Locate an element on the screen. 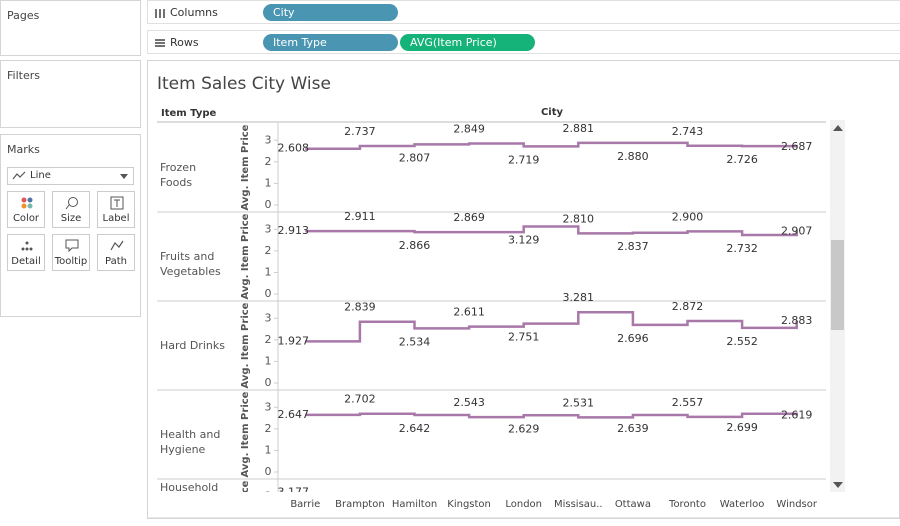 The image size is (900, 526). color-button: Color is located at coordinates (26, 209).